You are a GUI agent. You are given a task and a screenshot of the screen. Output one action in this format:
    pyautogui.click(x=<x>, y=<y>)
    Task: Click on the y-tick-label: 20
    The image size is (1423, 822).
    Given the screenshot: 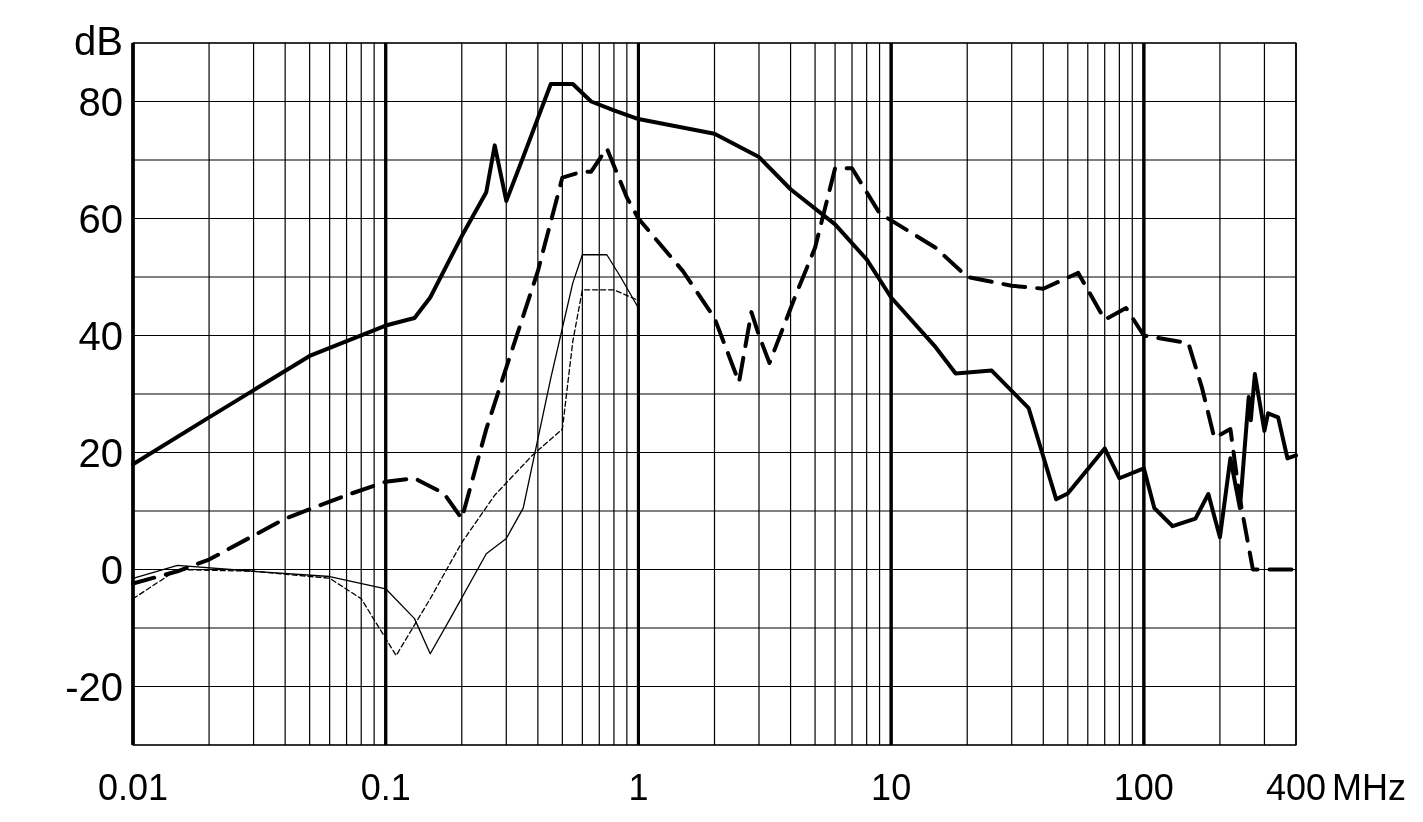 What is the action you would take?
    pyautogui.click(x=100, y=452)
    